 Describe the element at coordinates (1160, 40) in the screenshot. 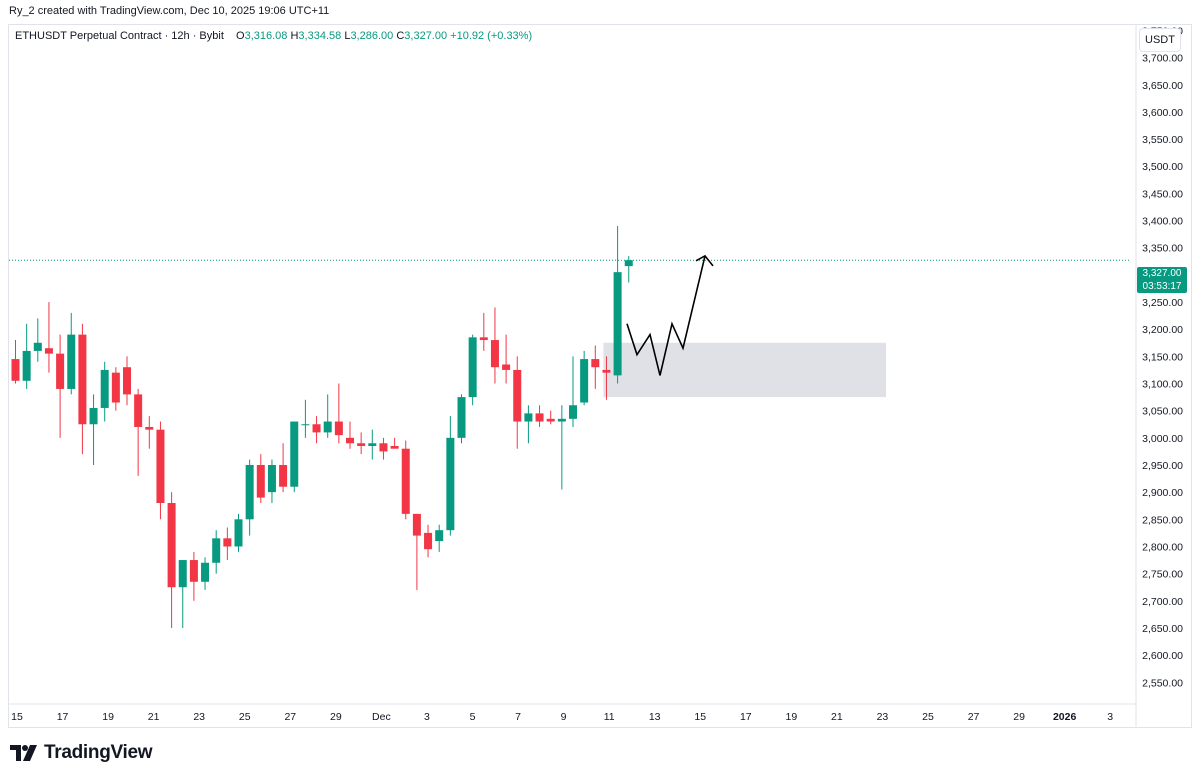

I see `currency-unit-button: USDT` at that location.